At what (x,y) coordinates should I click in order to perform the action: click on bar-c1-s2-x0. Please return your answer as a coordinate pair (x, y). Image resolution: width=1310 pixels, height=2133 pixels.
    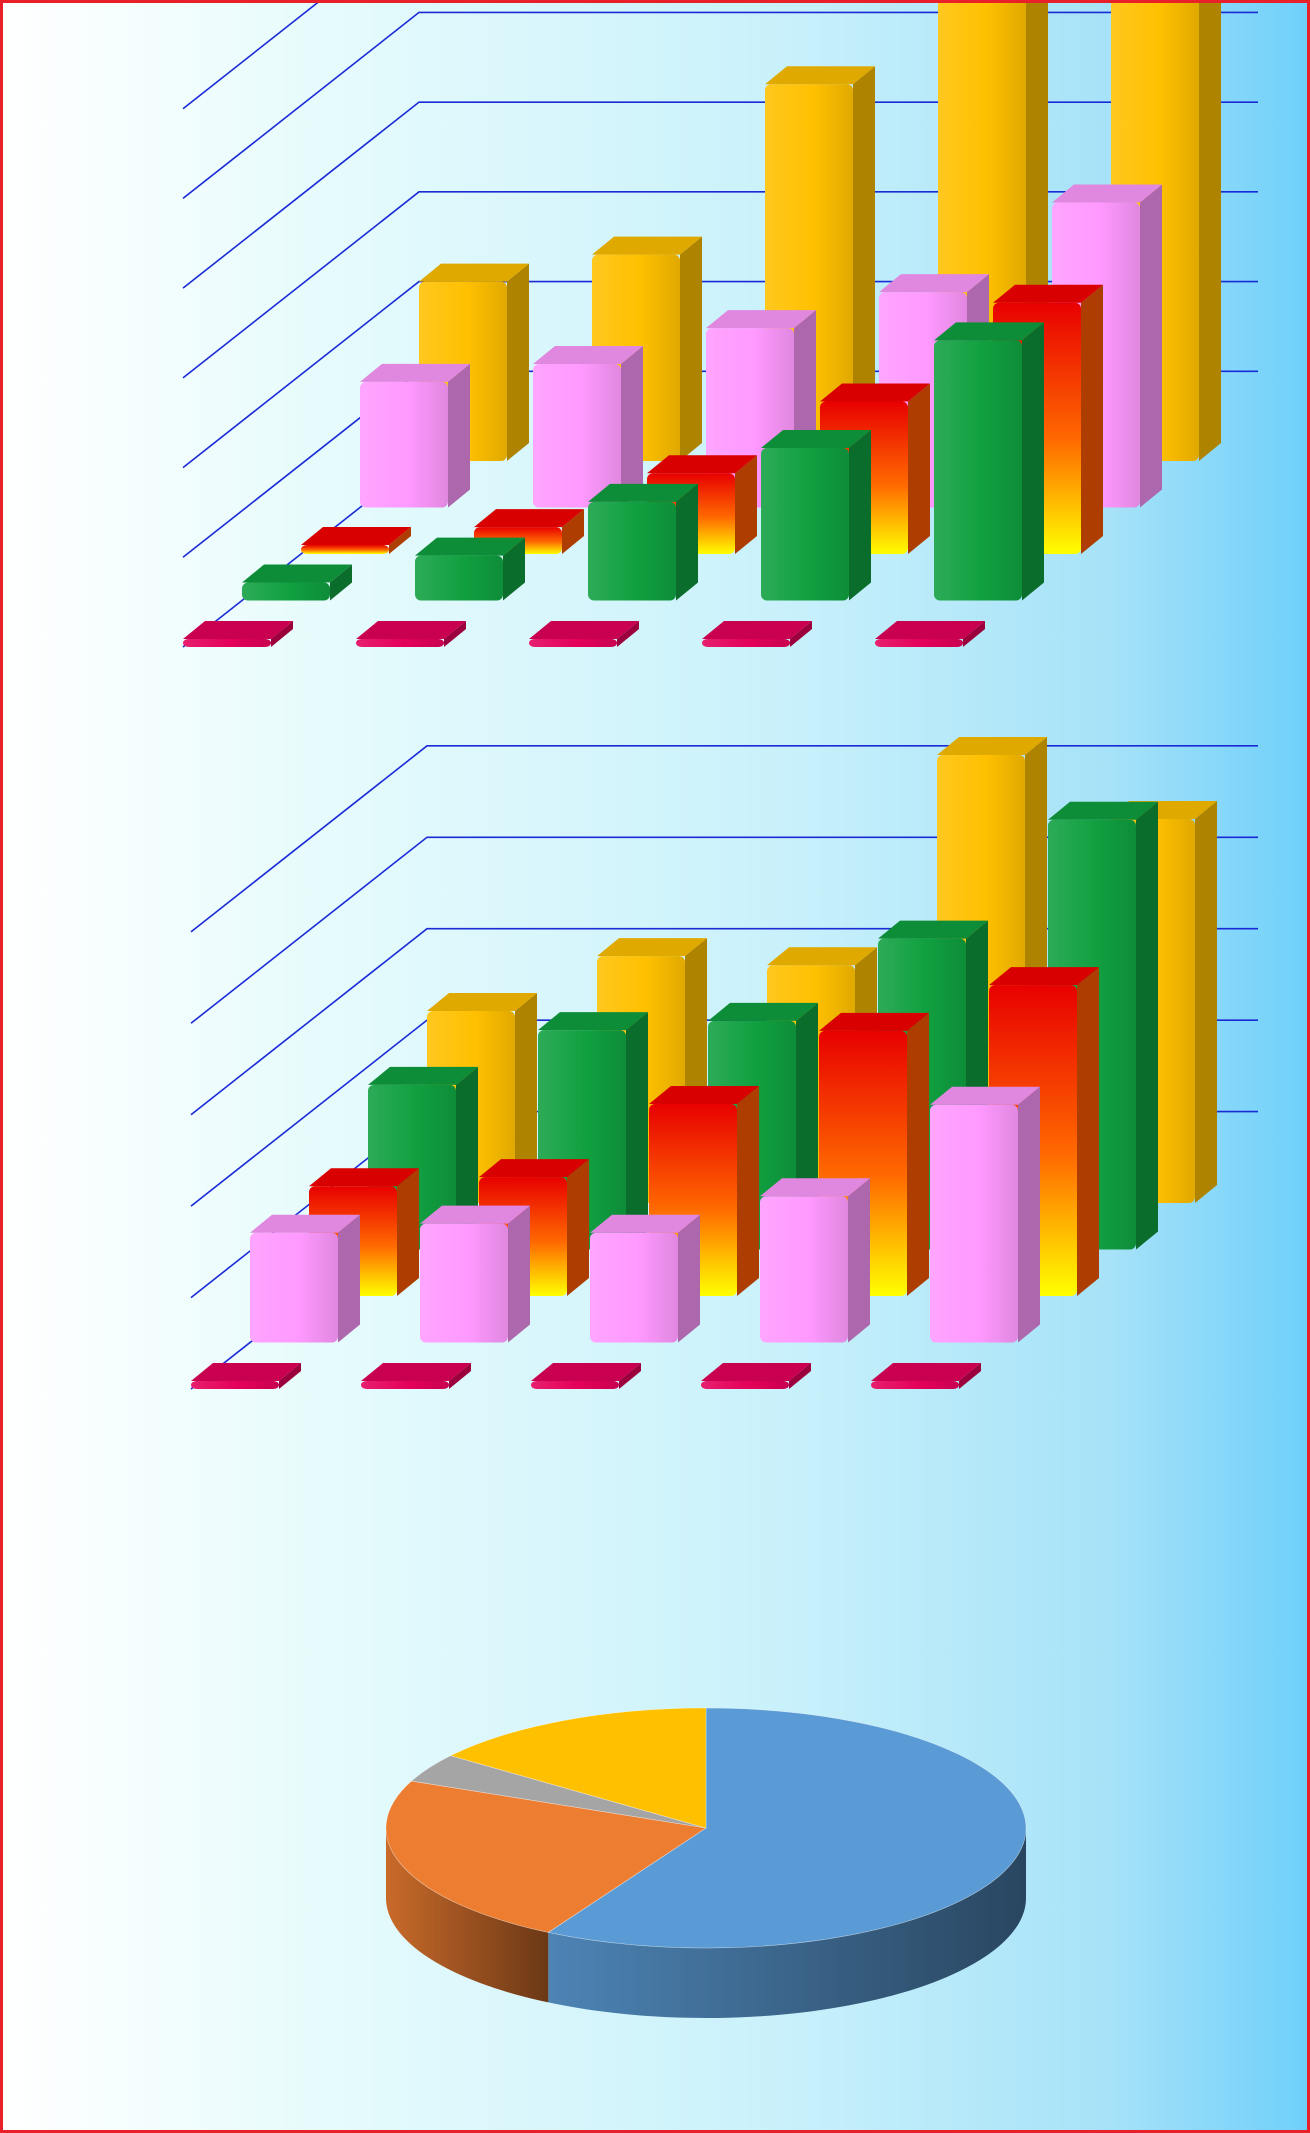
    Looking at the image, I should click on (356, 540).